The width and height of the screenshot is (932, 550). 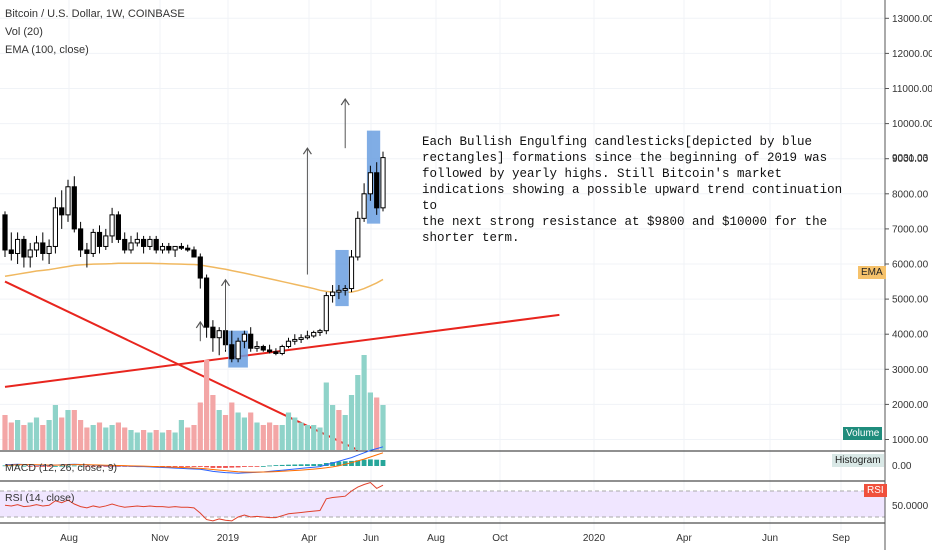 What do you see at coordinates (436, 538) in the screenshot?
I see `time-axis-label: Aug` at bounding box center [436, 538].